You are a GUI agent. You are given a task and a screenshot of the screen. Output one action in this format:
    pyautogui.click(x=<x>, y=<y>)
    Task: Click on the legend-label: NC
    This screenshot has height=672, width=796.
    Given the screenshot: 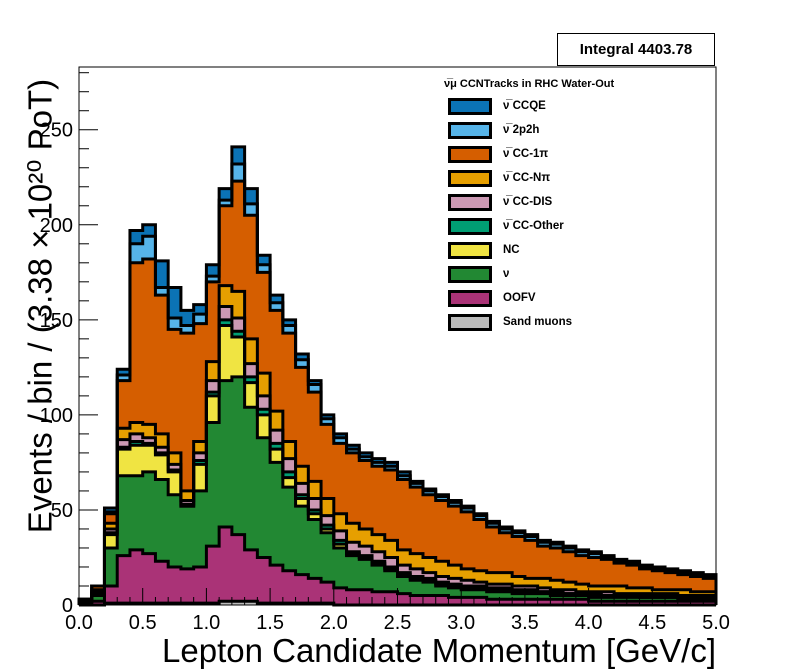 What is the action you would take?
    pyautogui.click(x=511, y=250)
    